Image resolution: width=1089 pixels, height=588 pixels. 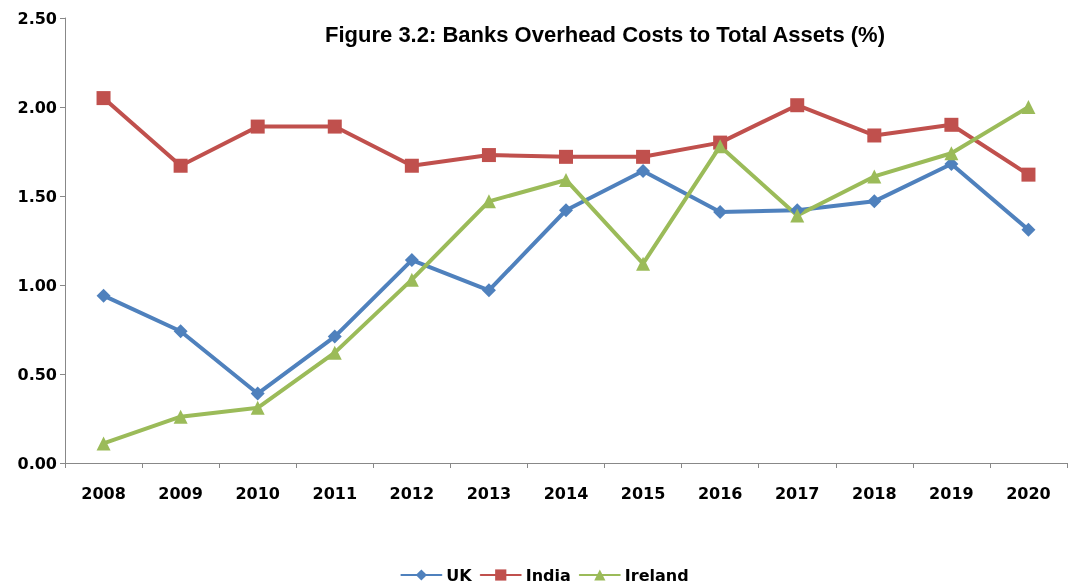 I want to click on chart-title: Figure 3.2: Banks Overhead Costs to Total Assets (%), so click(x=605, y=34).